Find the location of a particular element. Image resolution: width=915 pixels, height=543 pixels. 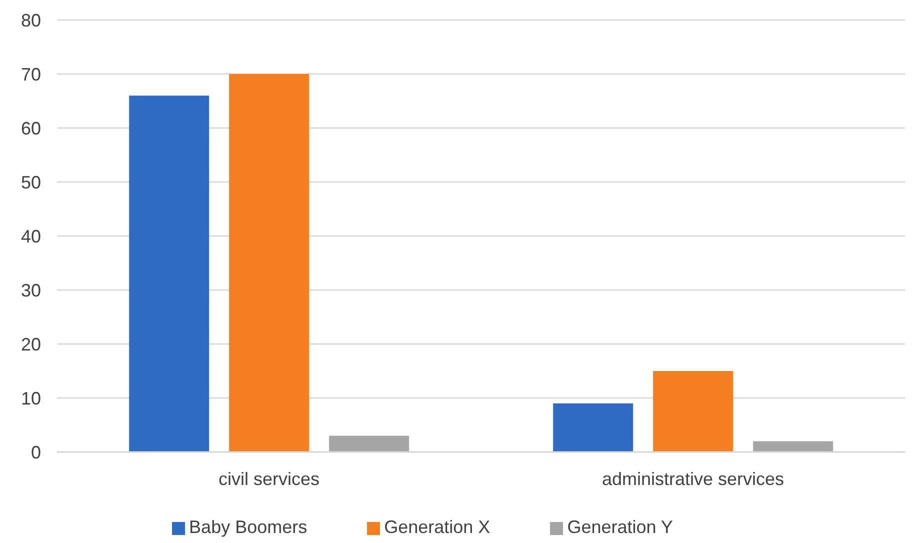

y-tick-label: 60 is located at coordinates (30, 128).